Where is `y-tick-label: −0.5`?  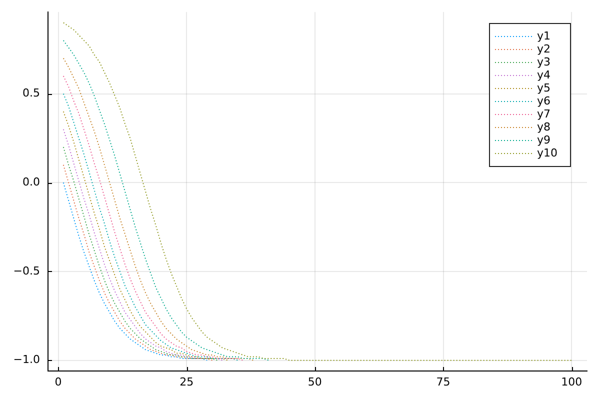 y-tick-label: −0.5 is located at coordinates (26, 271).